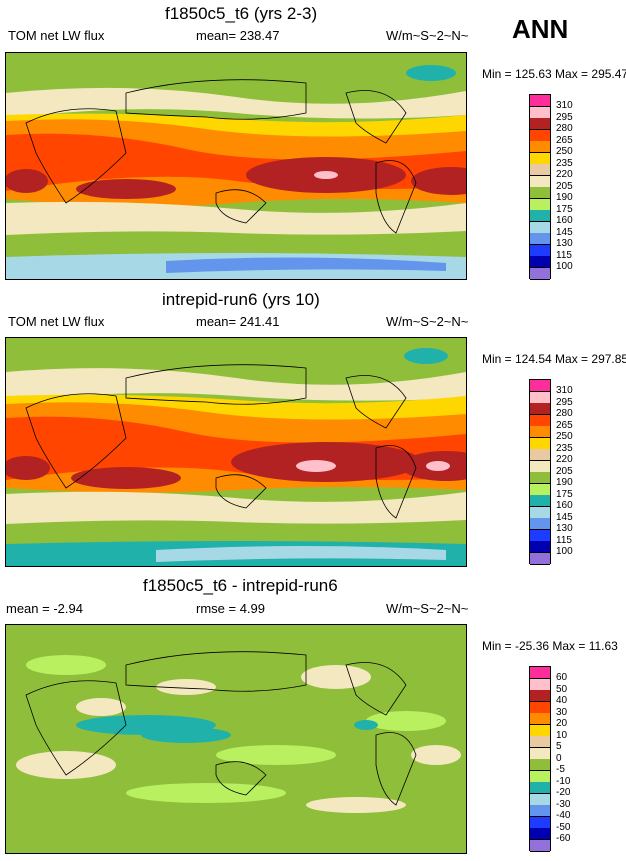  What do you see at coordinates (238, 35) in the screenshot?
I see `panel-1-mean-label: mean= 238.47` at bounding box center [238, 35].